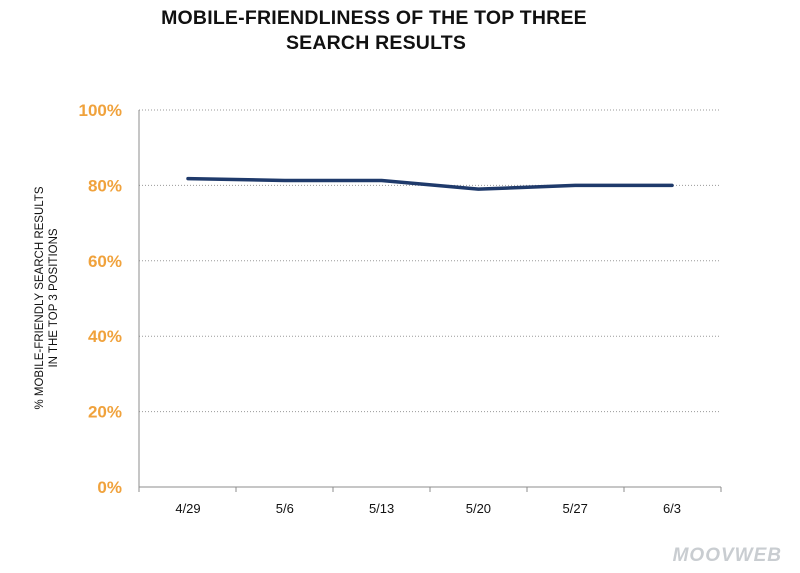 The width and height of the screenshot is (800, 573). I want to click on y-tick-label: 80%, so click(105, 185).